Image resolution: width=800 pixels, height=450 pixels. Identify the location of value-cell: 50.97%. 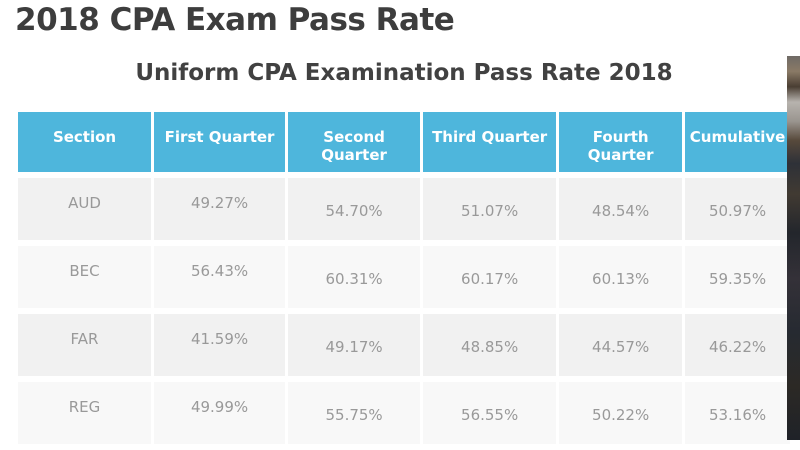
(737, 209).